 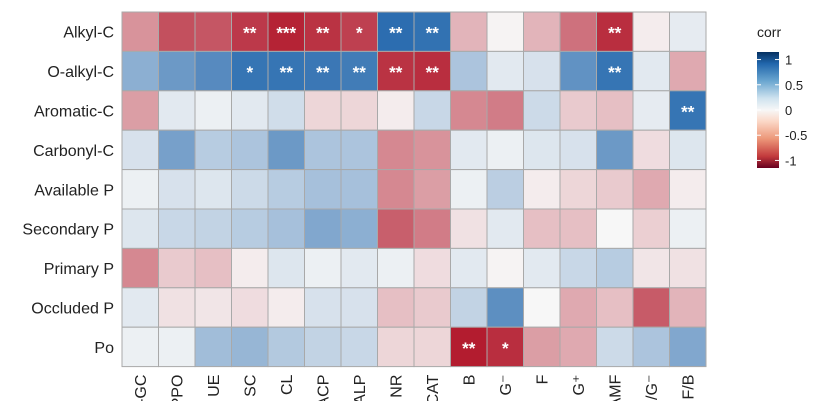 I want to click on column-label: F/B, so click(x=689, y=387).